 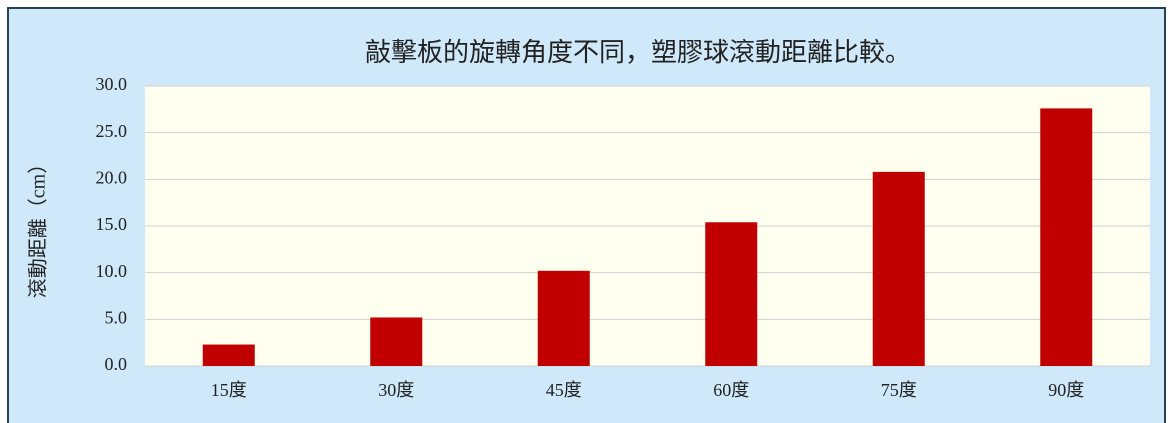 What do you see at coordinates (396, 390) in the screenshot?
I see `x-tick-label: 30度` at bounding box center [396, 390].